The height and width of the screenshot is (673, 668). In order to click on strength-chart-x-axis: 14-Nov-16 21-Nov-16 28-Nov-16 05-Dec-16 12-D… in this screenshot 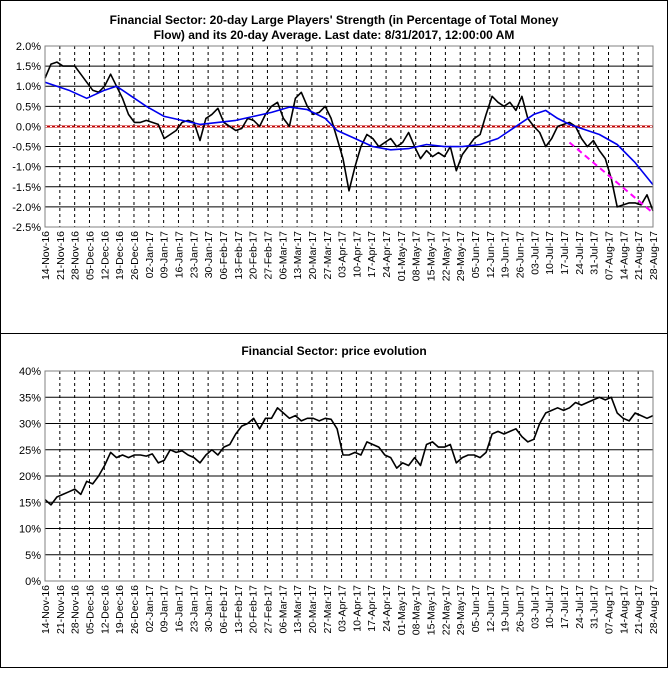, I will do `click(350, 256)`.